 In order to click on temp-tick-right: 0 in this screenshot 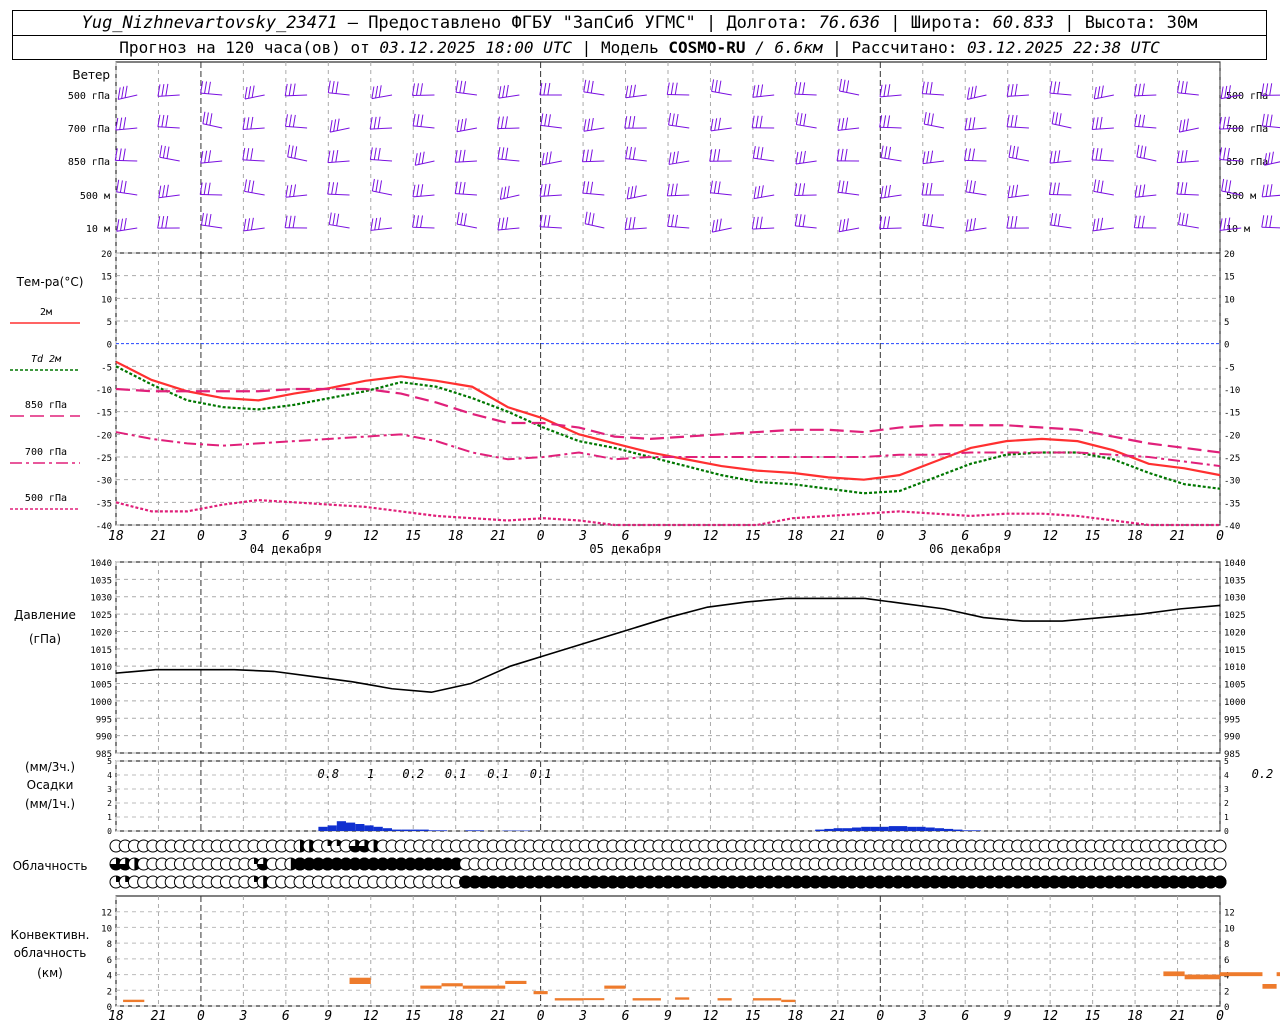, I will do `click(1226, 346)`.